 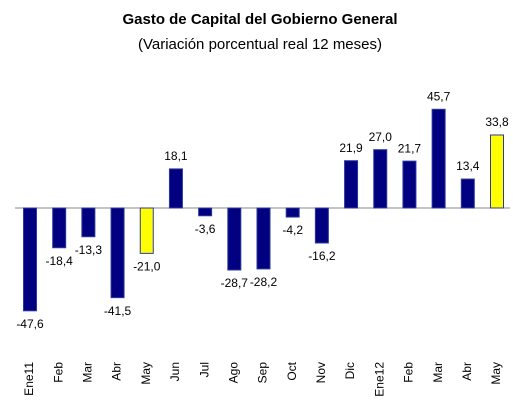 I want to click on x-tick-label: Jun, so click(x=175, y=371).